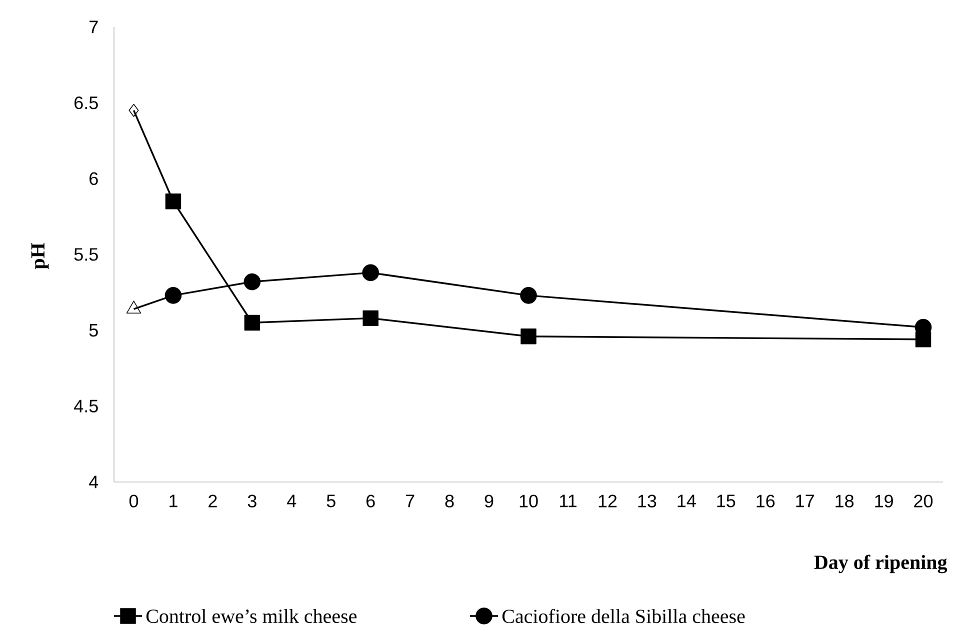 The width and height of the screenshot is (958, 635). What do you see at coordinates (93, 482) in the screenshot?
I see `y-tick-label: 4` at bounding box center [93, 482].